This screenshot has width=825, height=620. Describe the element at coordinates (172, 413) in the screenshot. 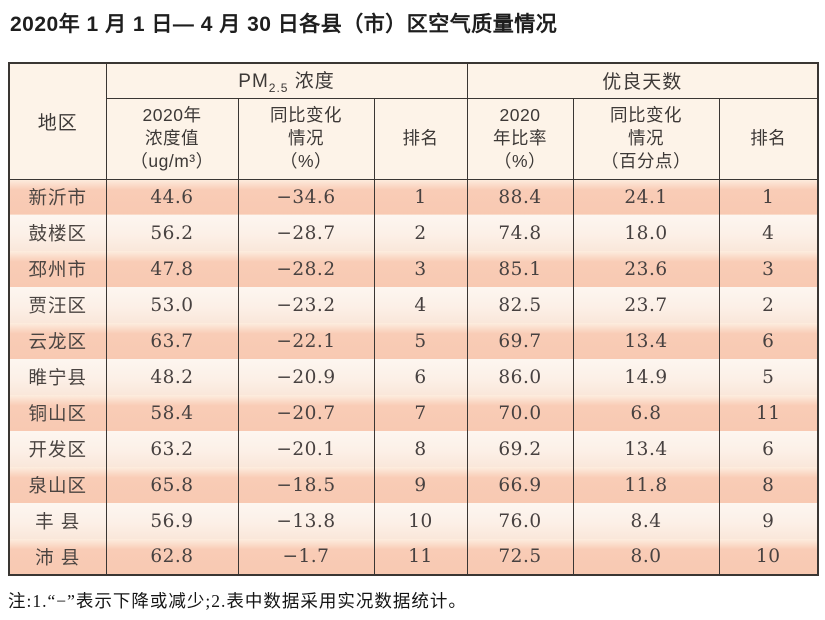

I see `cell-pm-value: 58.4` at that location.